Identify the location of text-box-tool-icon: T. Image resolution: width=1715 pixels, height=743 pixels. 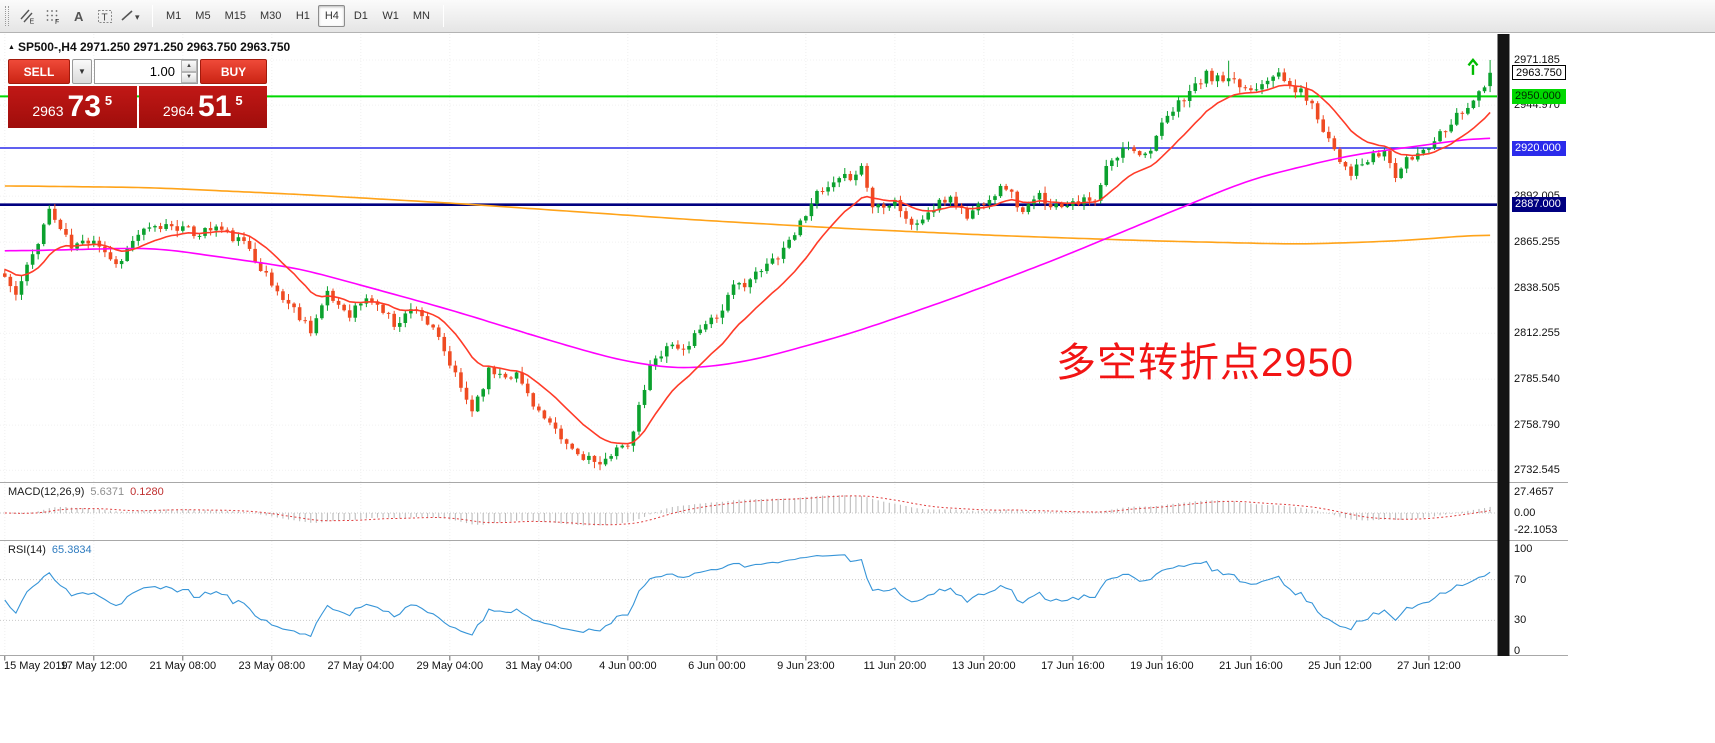
(105, 17).